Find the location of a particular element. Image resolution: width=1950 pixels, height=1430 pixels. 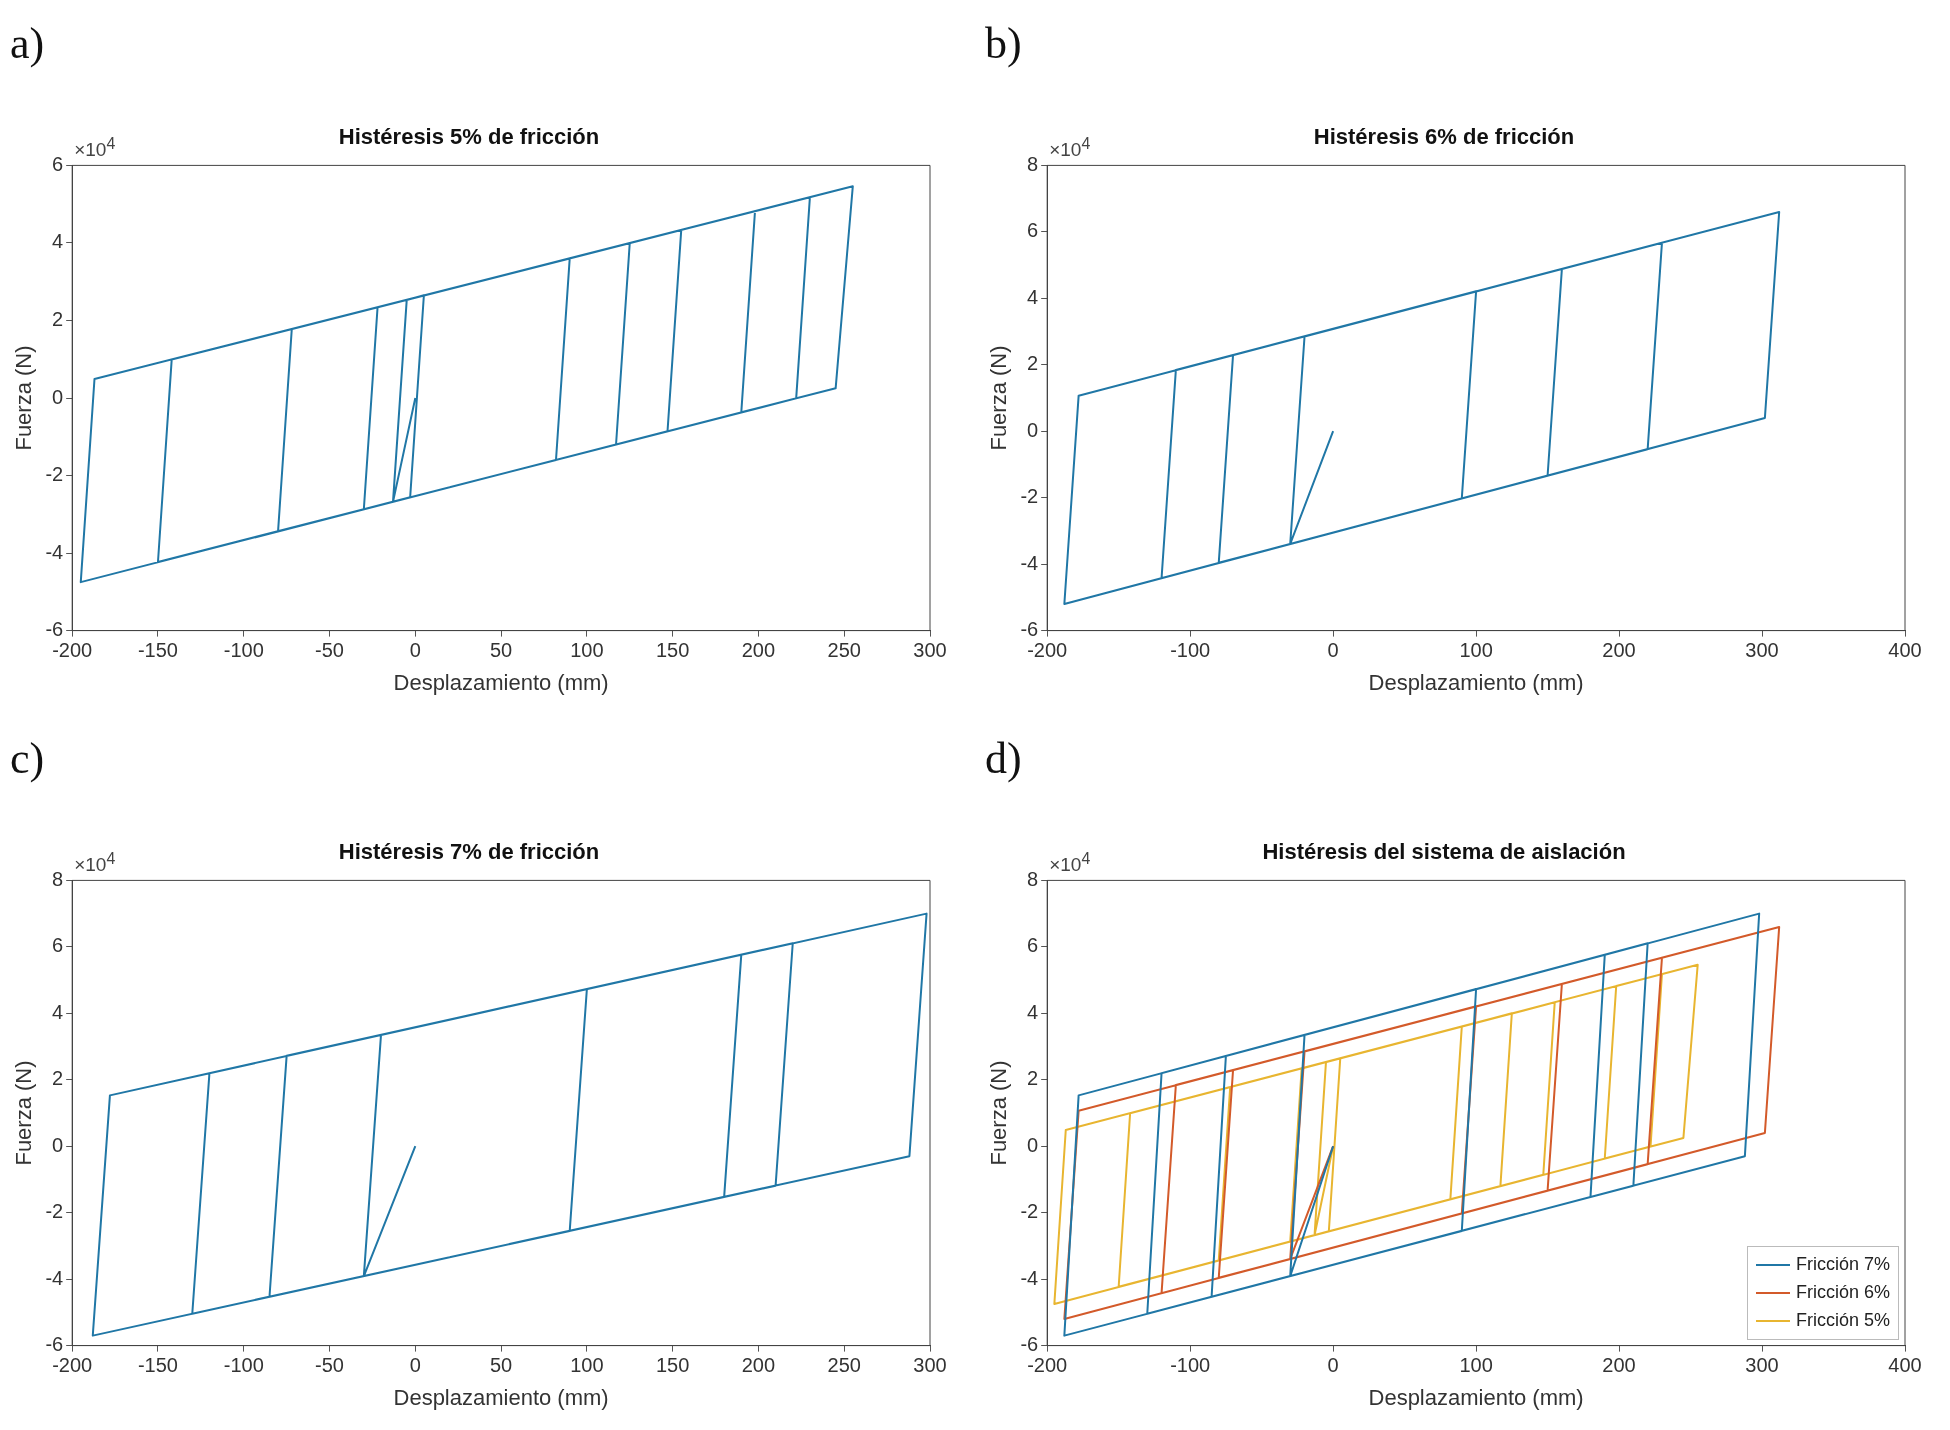

chart-title: Histéresis 5% de fricción is located at coordinates (469, 137).